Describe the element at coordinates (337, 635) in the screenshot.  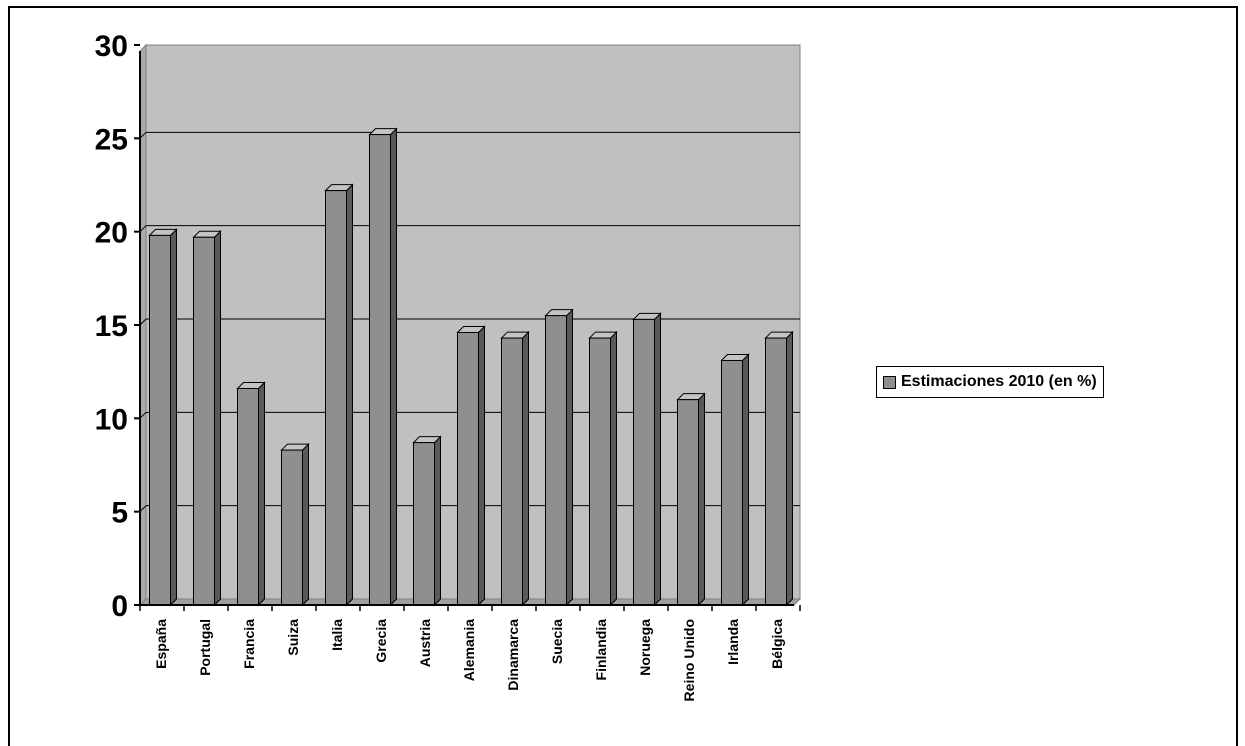
I see `x-tick-label: Italia` at that location.